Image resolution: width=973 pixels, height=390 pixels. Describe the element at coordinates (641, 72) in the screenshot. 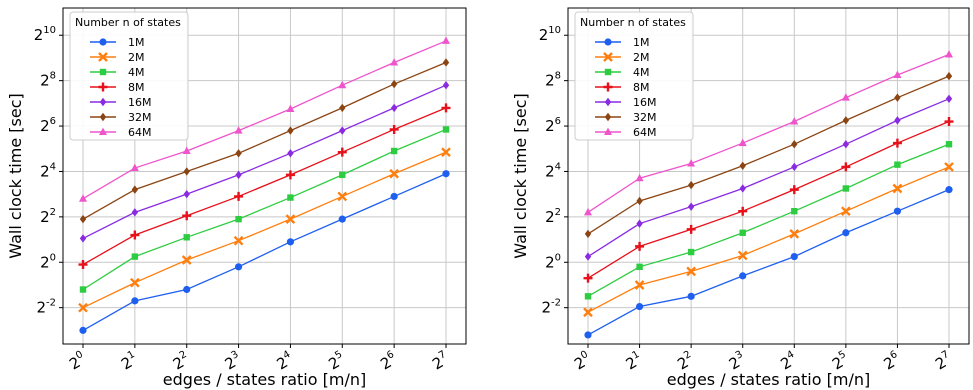

I see `legend-label-4M: 4M` at that location.